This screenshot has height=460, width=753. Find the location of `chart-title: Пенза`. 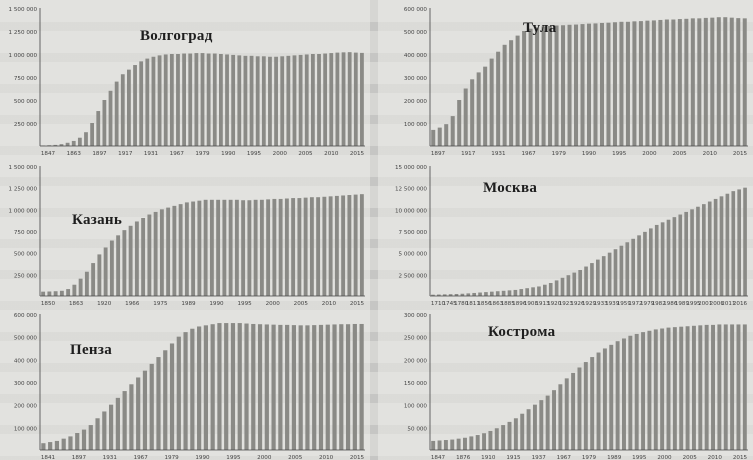

chart-title: Пенза is located at coordinates (91, 350).